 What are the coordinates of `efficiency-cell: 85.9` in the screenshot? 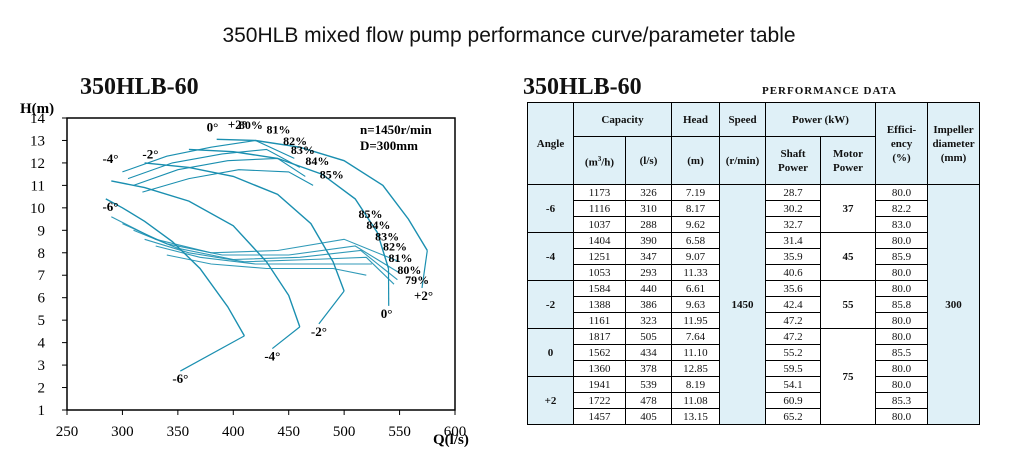 It's located at (902, 256).